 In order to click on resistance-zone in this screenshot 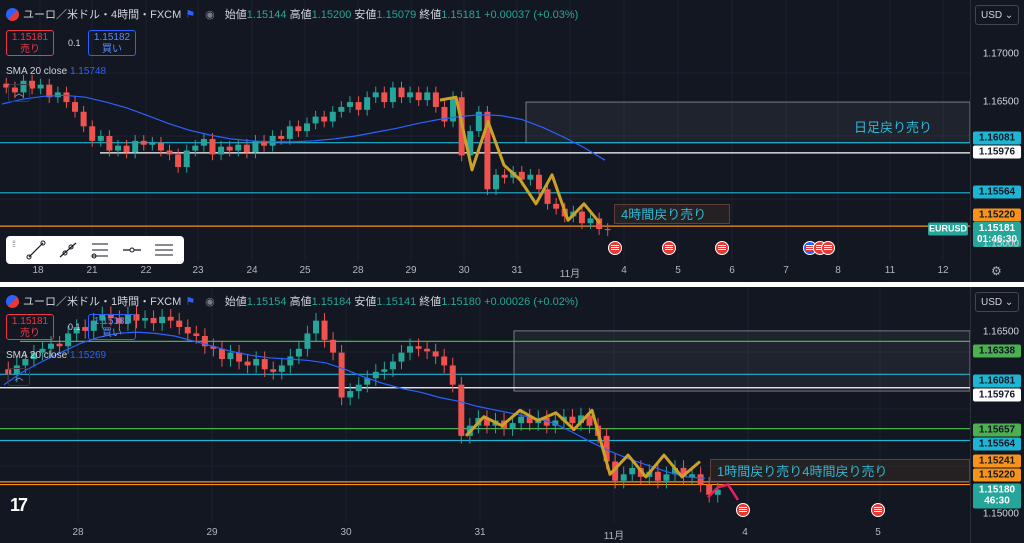, I will do `click(742, 361)`.